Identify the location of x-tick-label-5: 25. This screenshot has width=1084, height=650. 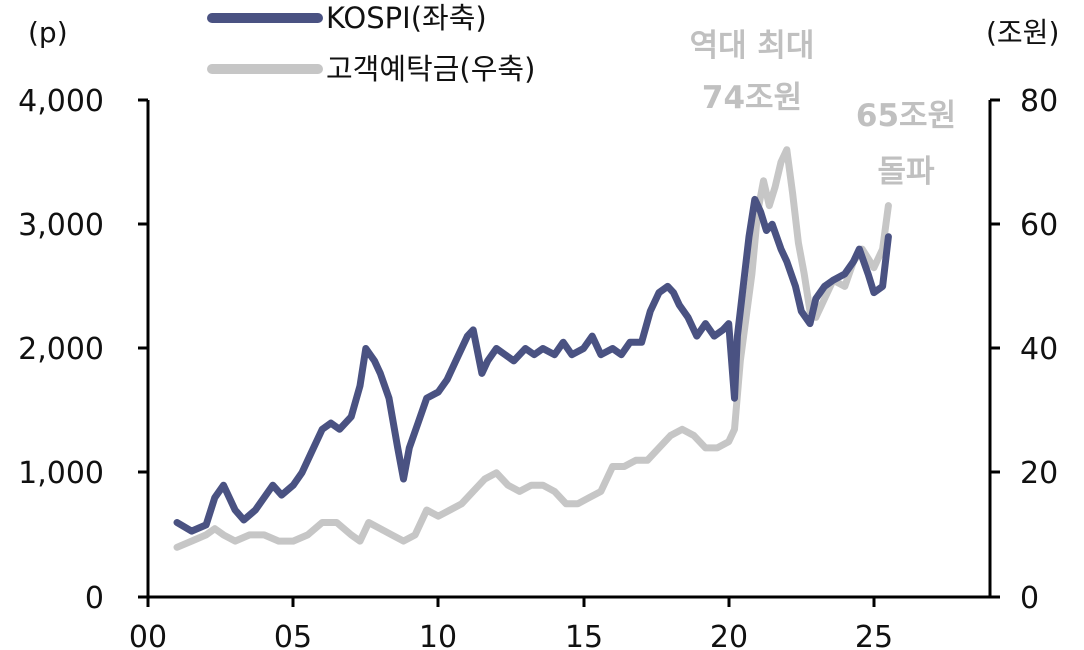
(874, 635).